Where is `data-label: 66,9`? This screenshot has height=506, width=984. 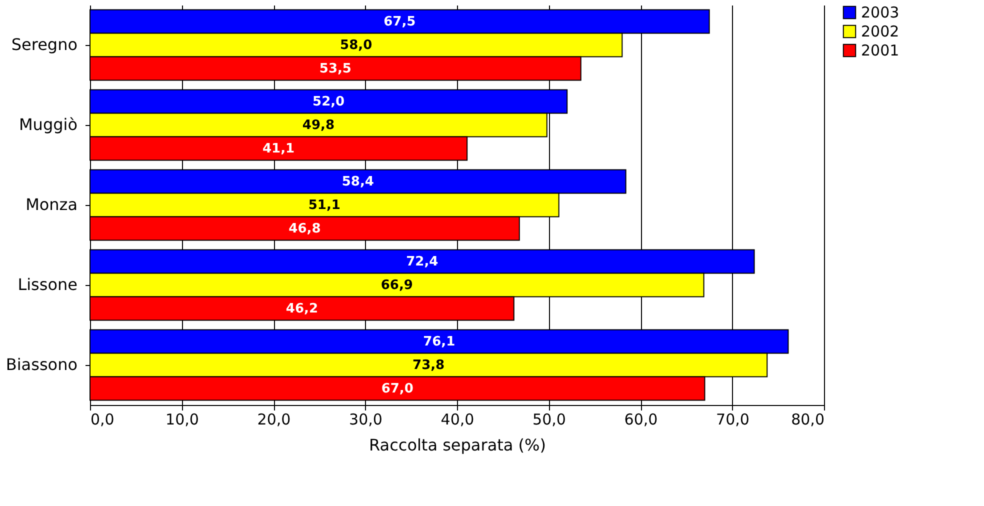
data-label: 66,9 is located at coordinates (396, 285).